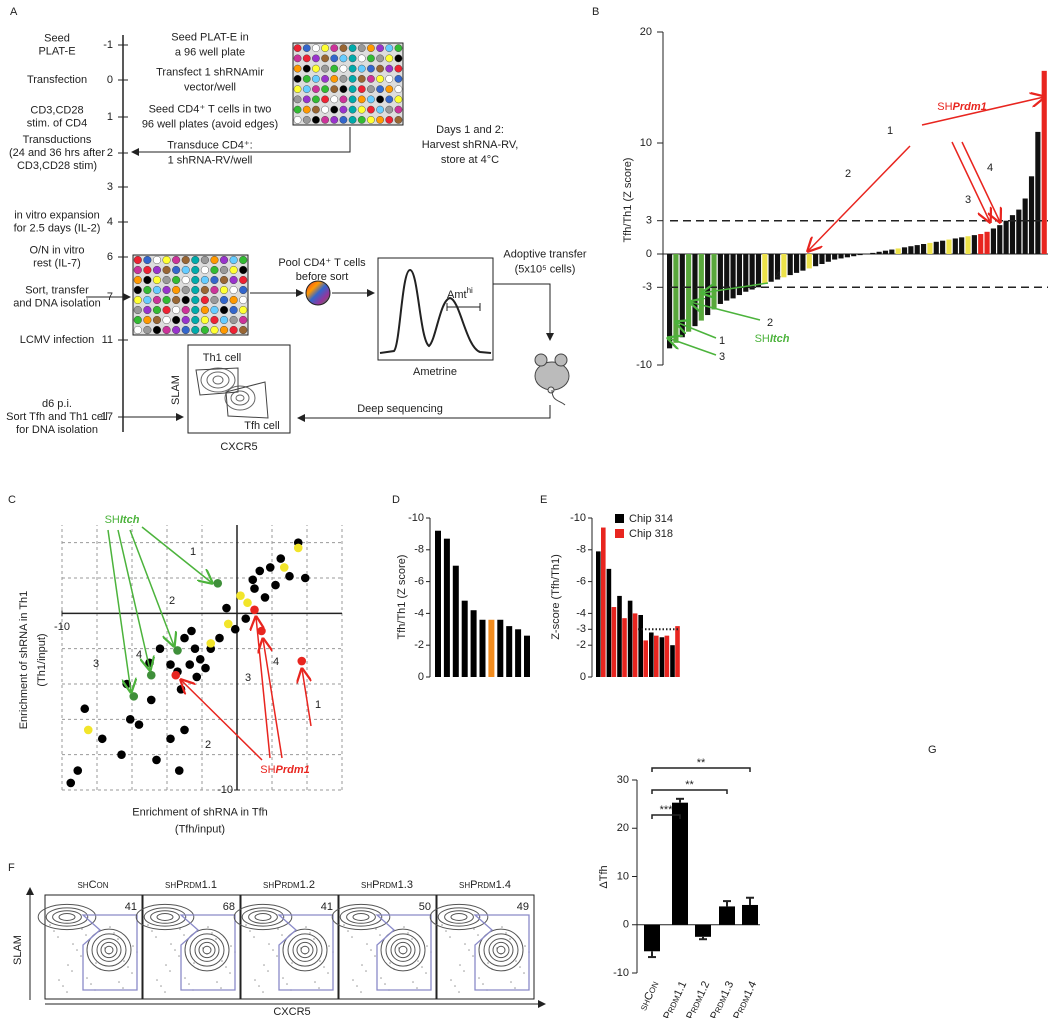  I want to click on step-label: CD3,CD28, so click(56, 110).